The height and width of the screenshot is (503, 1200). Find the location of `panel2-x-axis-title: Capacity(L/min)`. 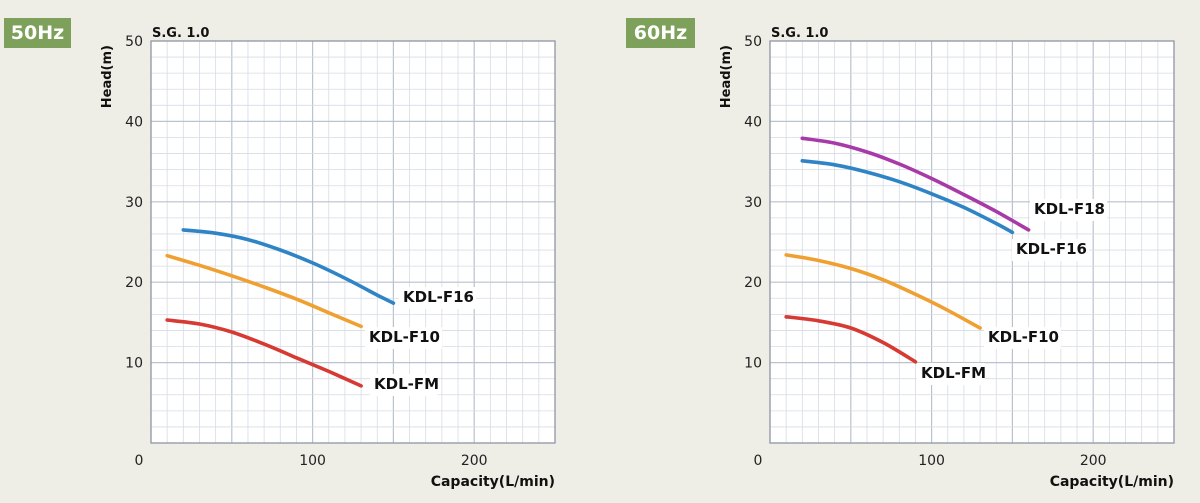

panel2-x-axis-title: Capacity(L/min) is located at coordinates (1112, 482).